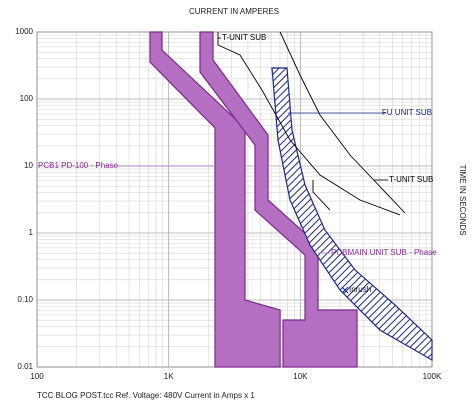  I want to click on y-tick-label: 1000, so click(24, 31).